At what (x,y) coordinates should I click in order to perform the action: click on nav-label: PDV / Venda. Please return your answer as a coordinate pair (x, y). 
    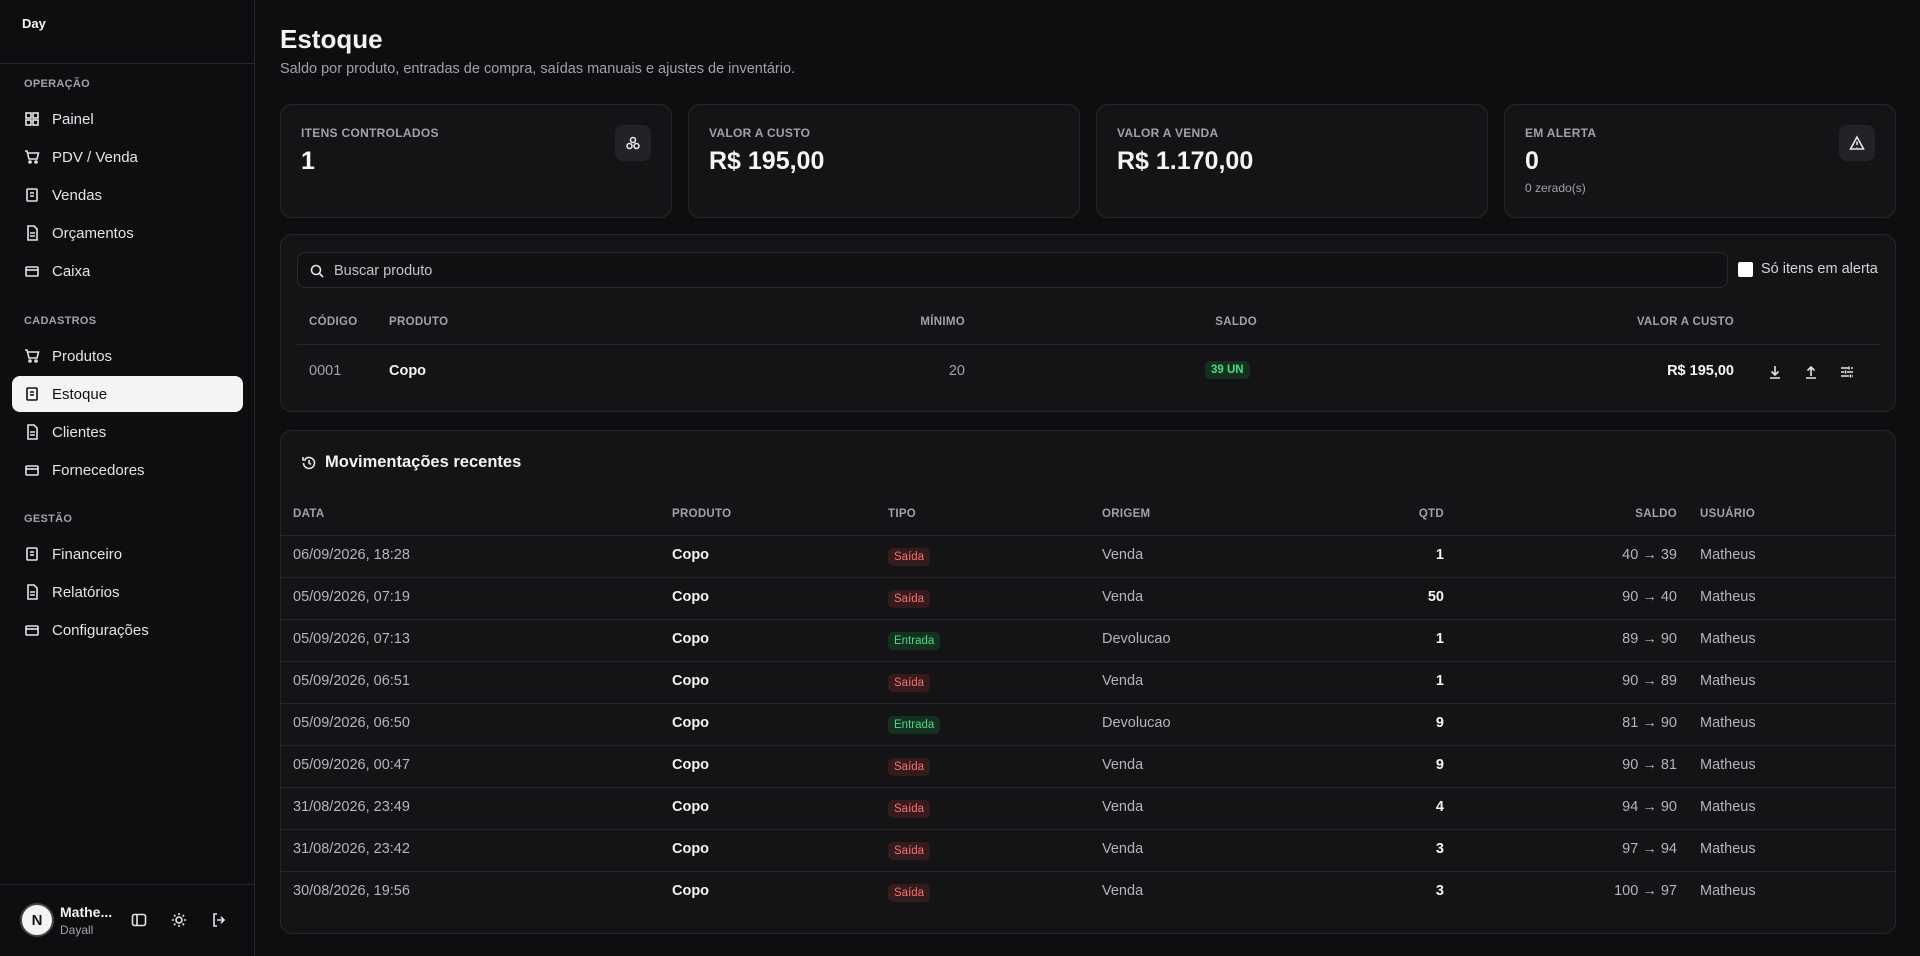
    Looking at the image, I should click on (95, 157).